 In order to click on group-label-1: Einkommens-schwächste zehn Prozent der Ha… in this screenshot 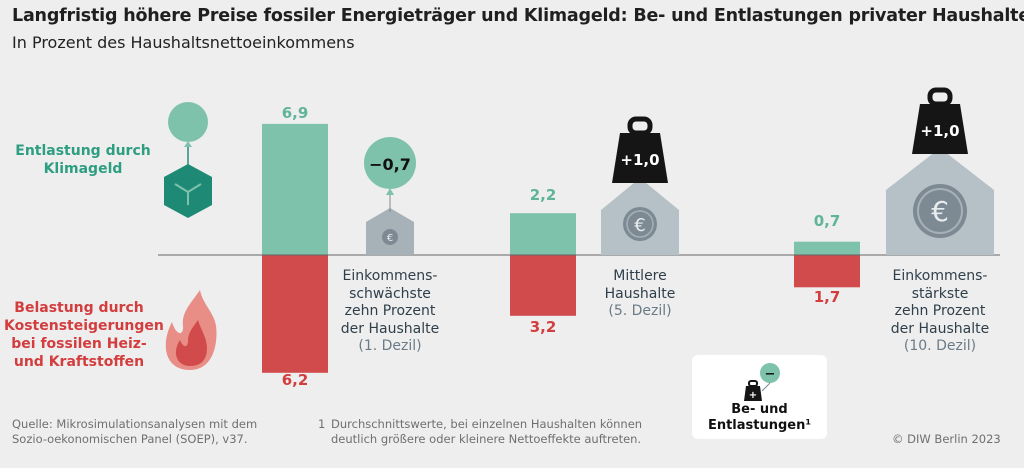, I will do `click(390, 311)`.